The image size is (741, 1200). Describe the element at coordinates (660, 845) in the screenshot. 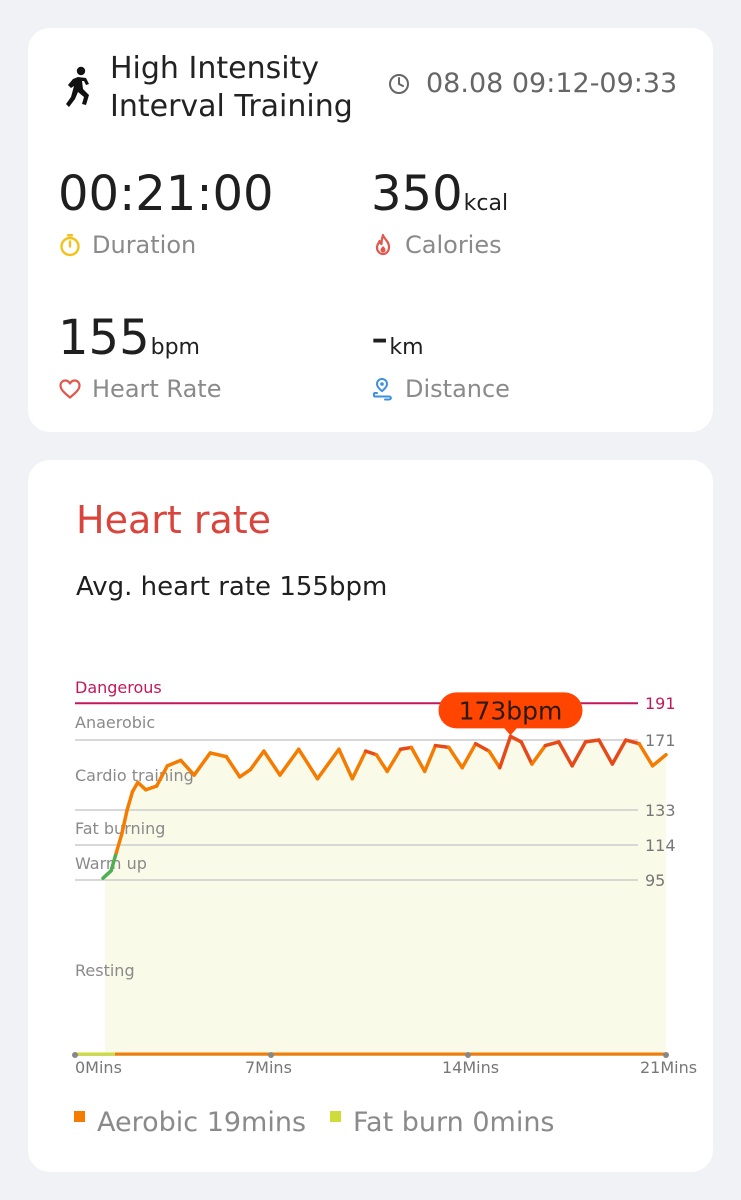

I see `y-tick-label-114: 114` at that location.